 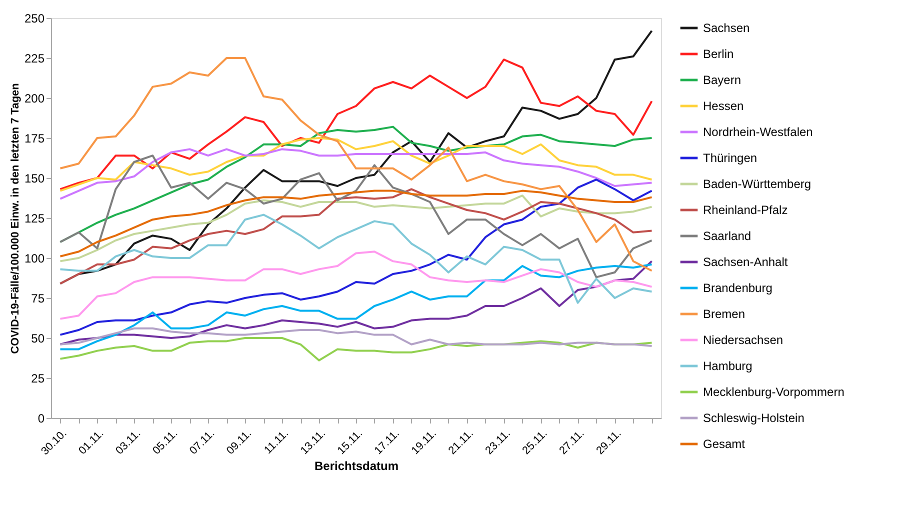 What do you see at coordinates (34, 219) in the screenshot?
I see `y-tick-label: 125` at bounding box center [34, 219].